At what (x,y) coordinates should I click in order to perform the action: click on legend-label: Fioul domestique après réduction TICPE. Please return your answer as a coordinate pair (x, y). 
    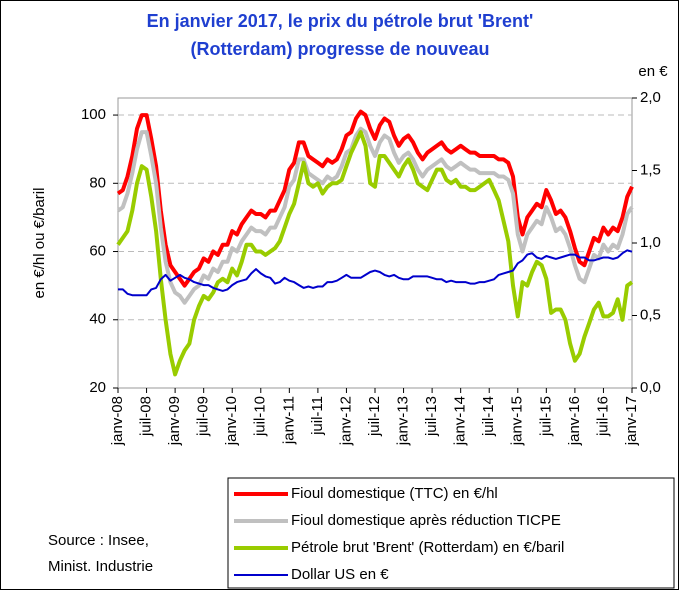
    Looking at the image, I should click on (426, 520).